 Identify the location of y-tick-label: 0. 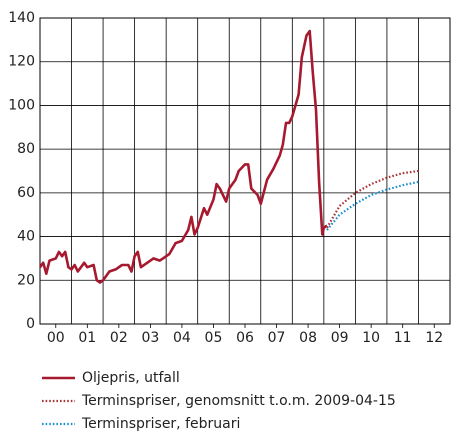
(30, 324).